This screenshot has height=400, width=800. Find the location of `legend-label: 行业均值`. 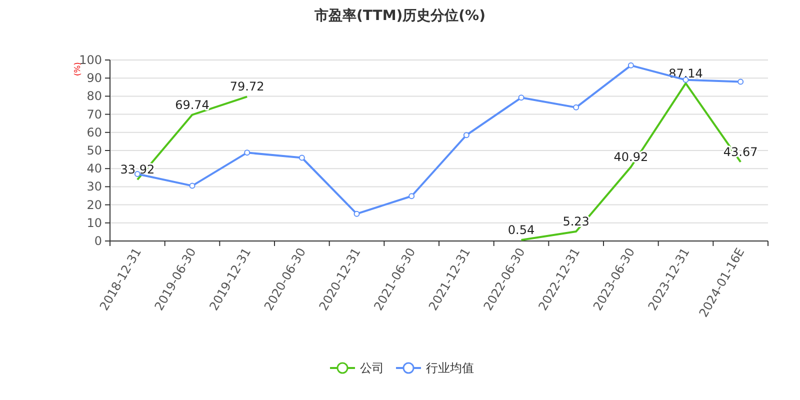

legend-label: 行业均值 is located at coordinates (450, 368).